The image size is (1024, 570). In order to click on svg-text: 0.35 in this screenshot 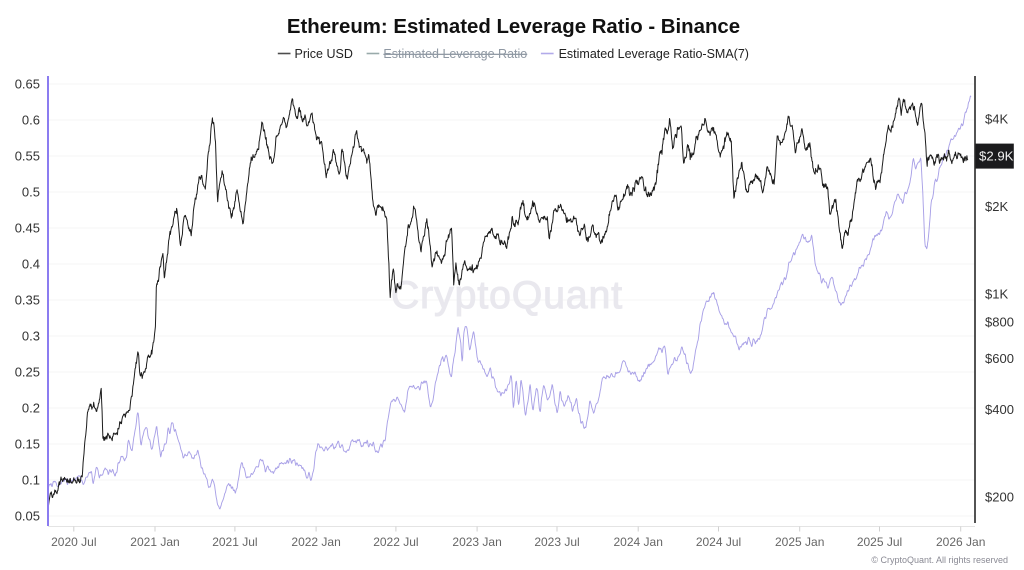, I will do `click(27, 300)`.